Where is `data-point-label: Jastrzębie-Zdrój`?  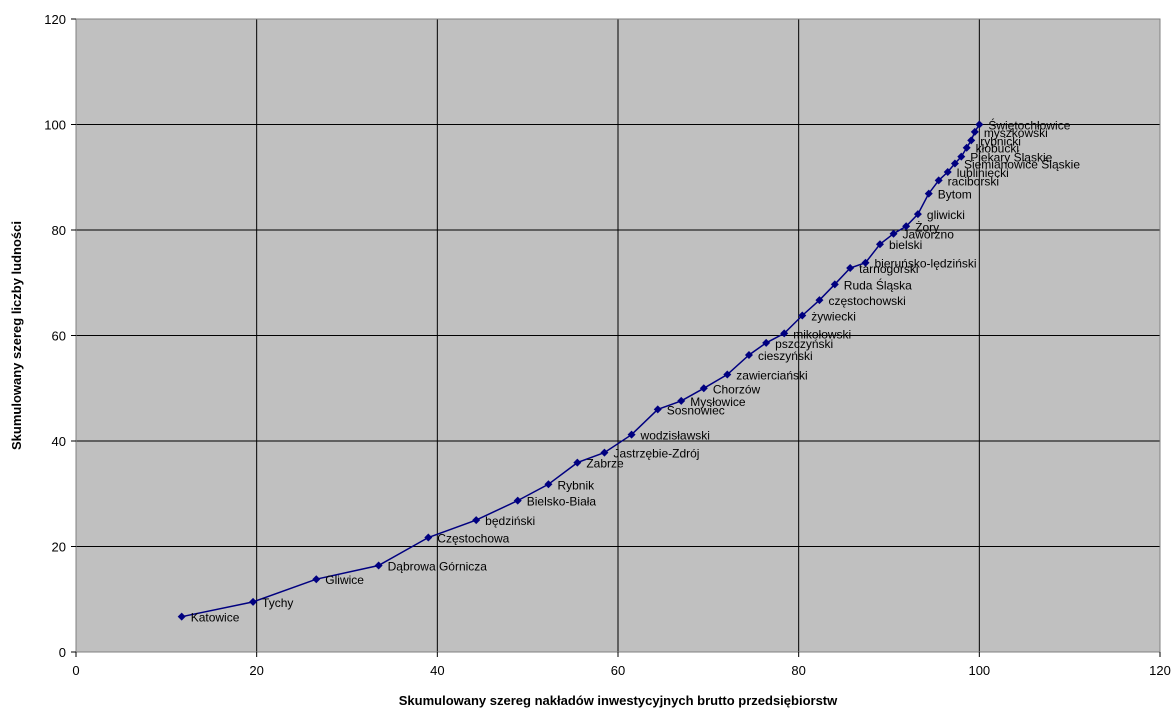 data-point-label: Jastrzębie-Zdrój is located at coordinates (656, 454).